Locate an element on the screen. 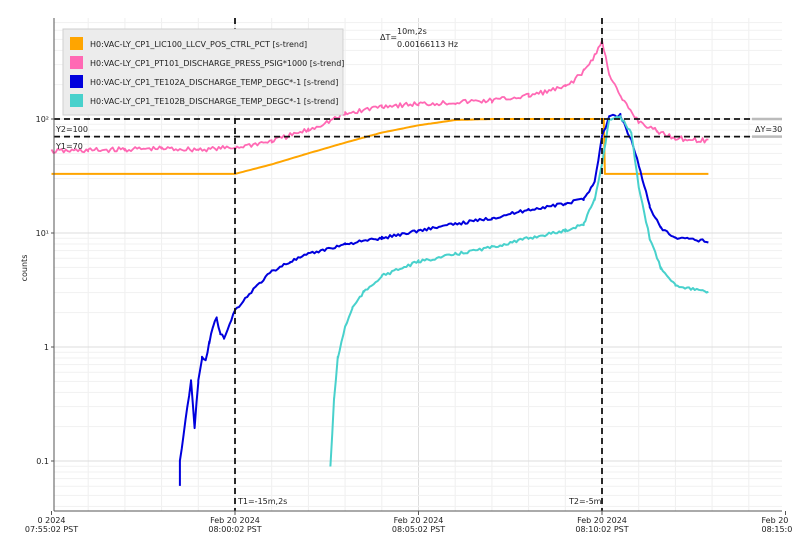 Image resolution: width=804 pixels, height=551 pixels. delta-t-value: 10m,2s is located at coordinates (412, 31).